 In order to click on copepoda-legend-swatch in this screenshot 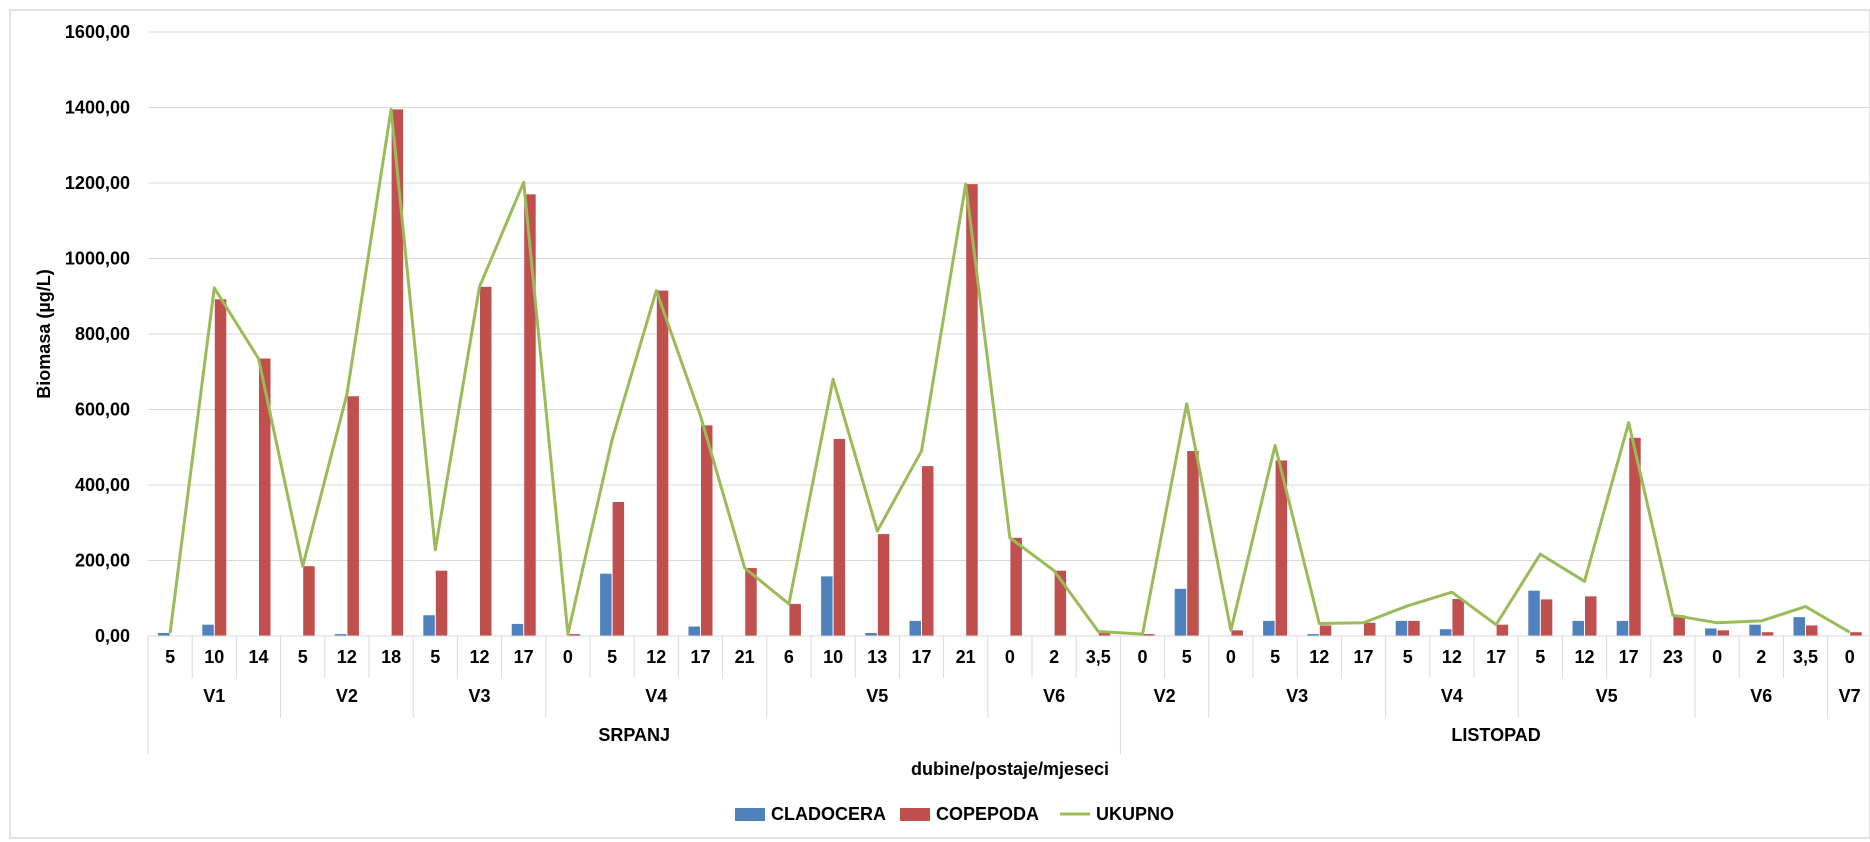, I will do `click(915, 814)`.